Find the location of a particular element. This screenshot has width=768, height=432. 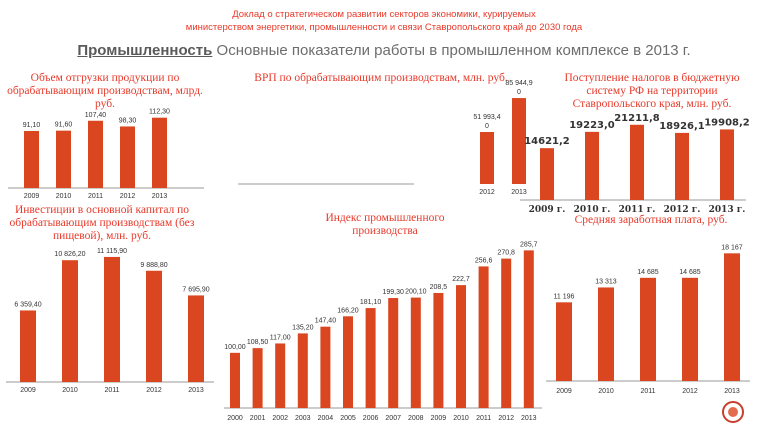

value-label: 85 944,9 0 is located at coordinates (518, 88).